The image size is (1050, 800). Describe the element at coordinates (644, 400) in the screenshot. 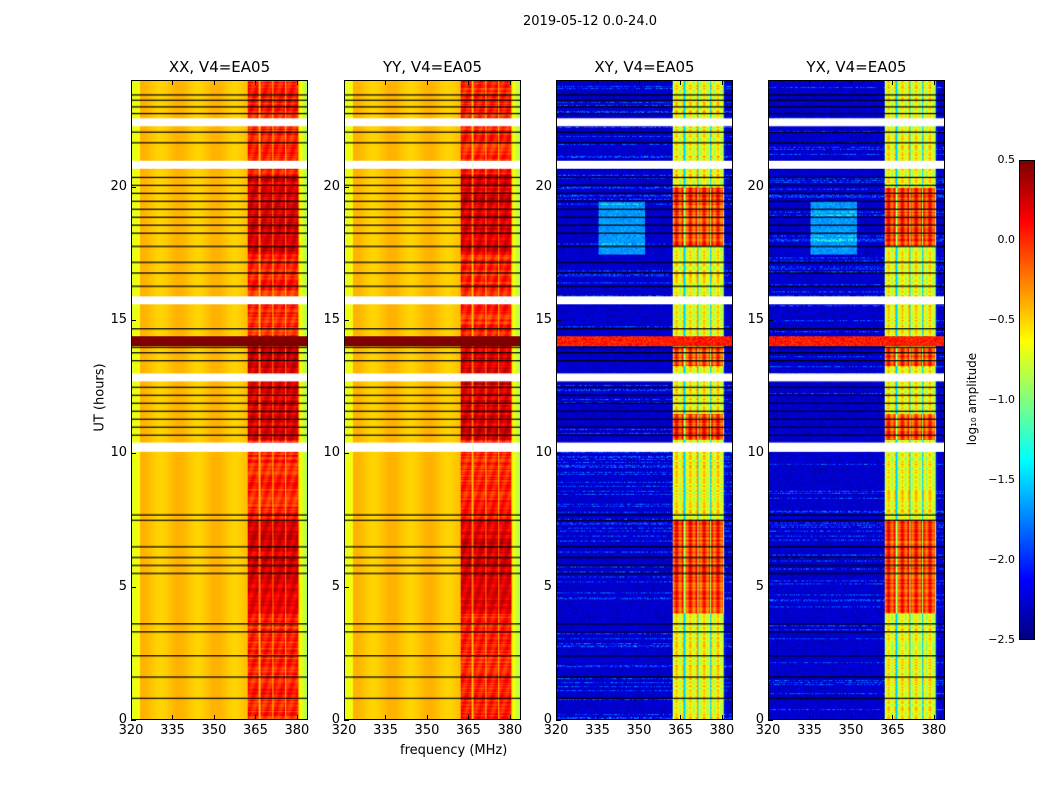

I see `heatmap-xy` at that location.